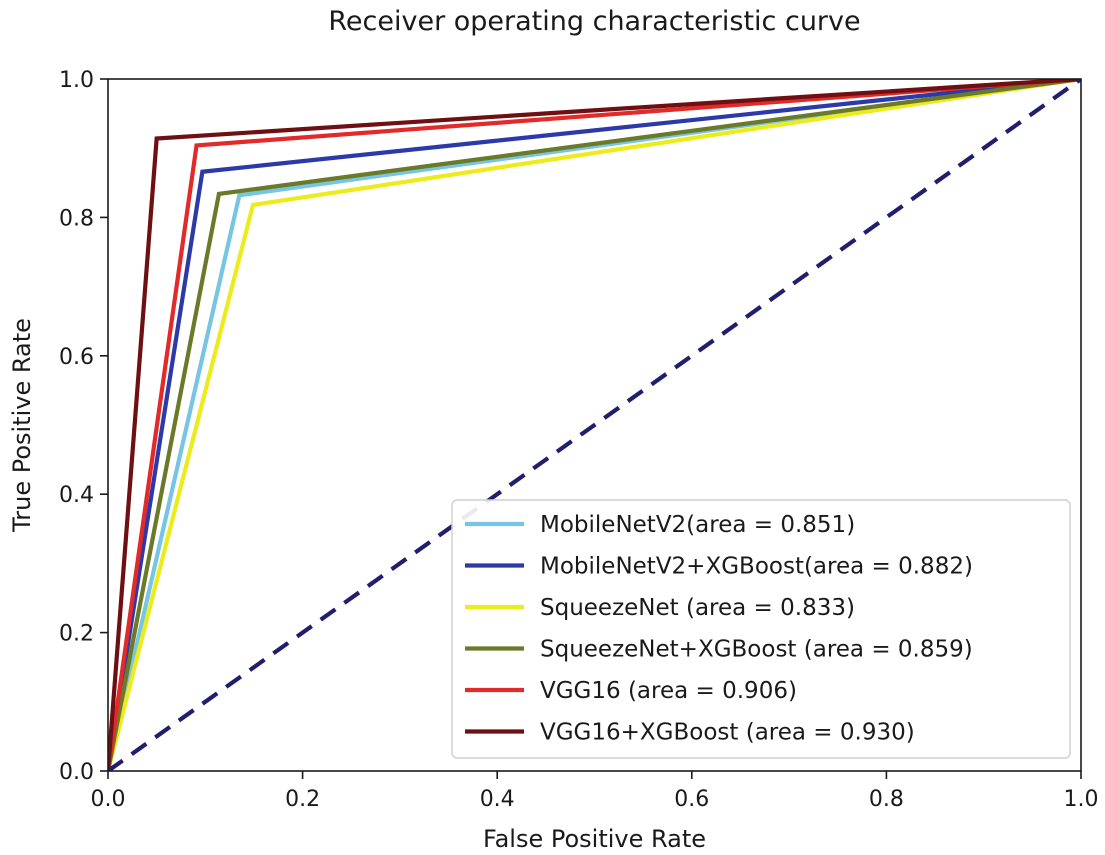 Image resolution: width=1105 pixels, height=855 pixels. What do you see at coordinates (594, 839) in the screenshot?
I see `x-axis-label: False Positive Rate` at bounding box center [594, 839].